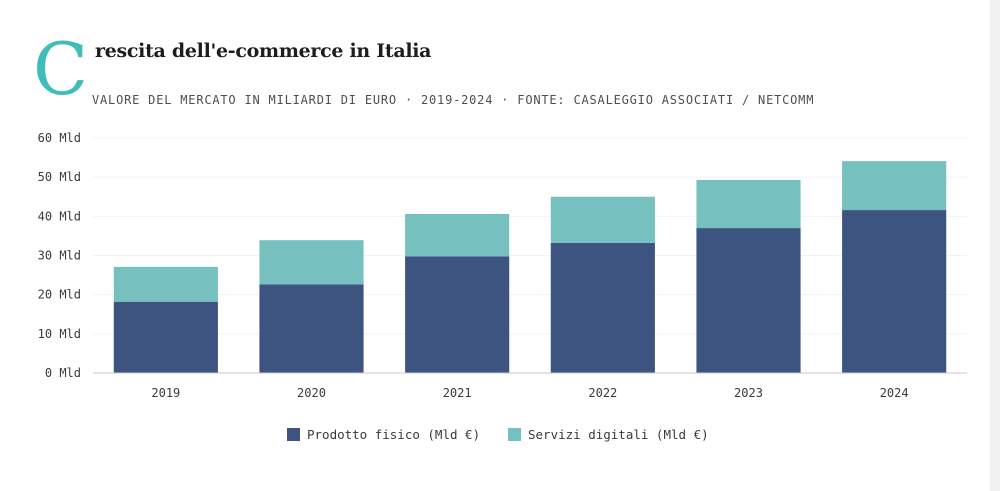 The image size is (1000, 491). I want to click on chart-title: rescita dell'e-commerce in Italia, so click(263, 51).